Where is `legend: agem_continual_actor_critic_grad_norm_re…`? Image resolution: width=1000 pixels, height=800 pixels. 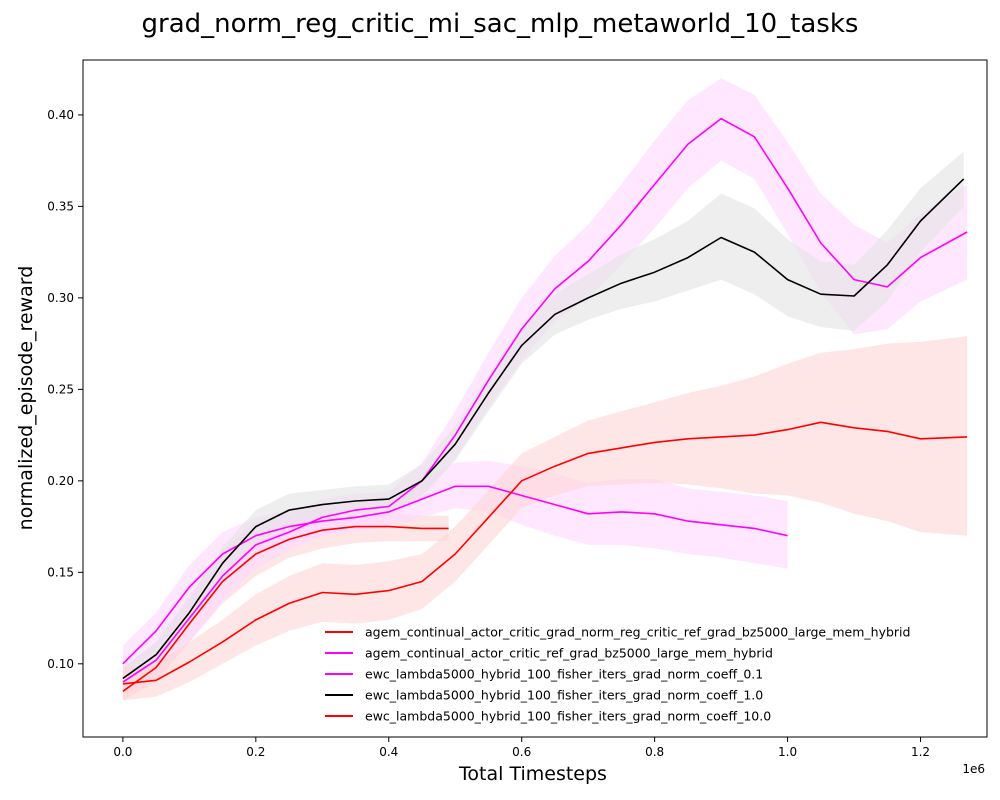
legend: agem_continual_actor_critic_grad_norm_re… is located at coordinates (617, 674).